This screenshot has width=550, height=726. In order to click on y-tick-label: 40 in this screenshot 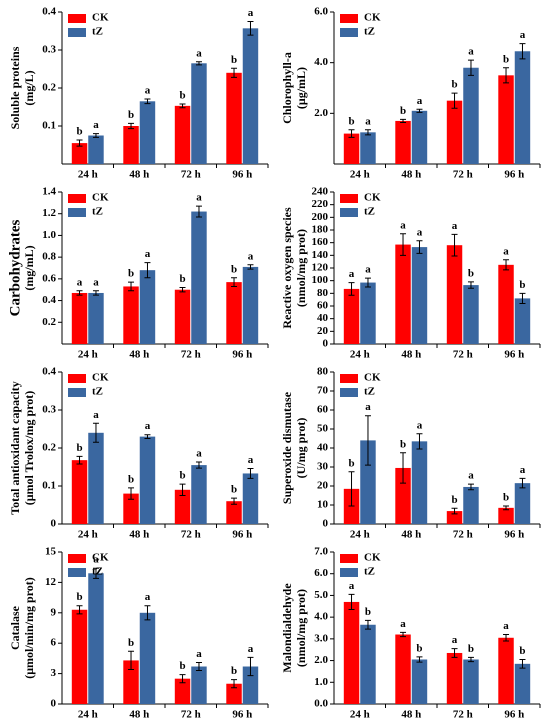, I will do `click(323, 318)`.